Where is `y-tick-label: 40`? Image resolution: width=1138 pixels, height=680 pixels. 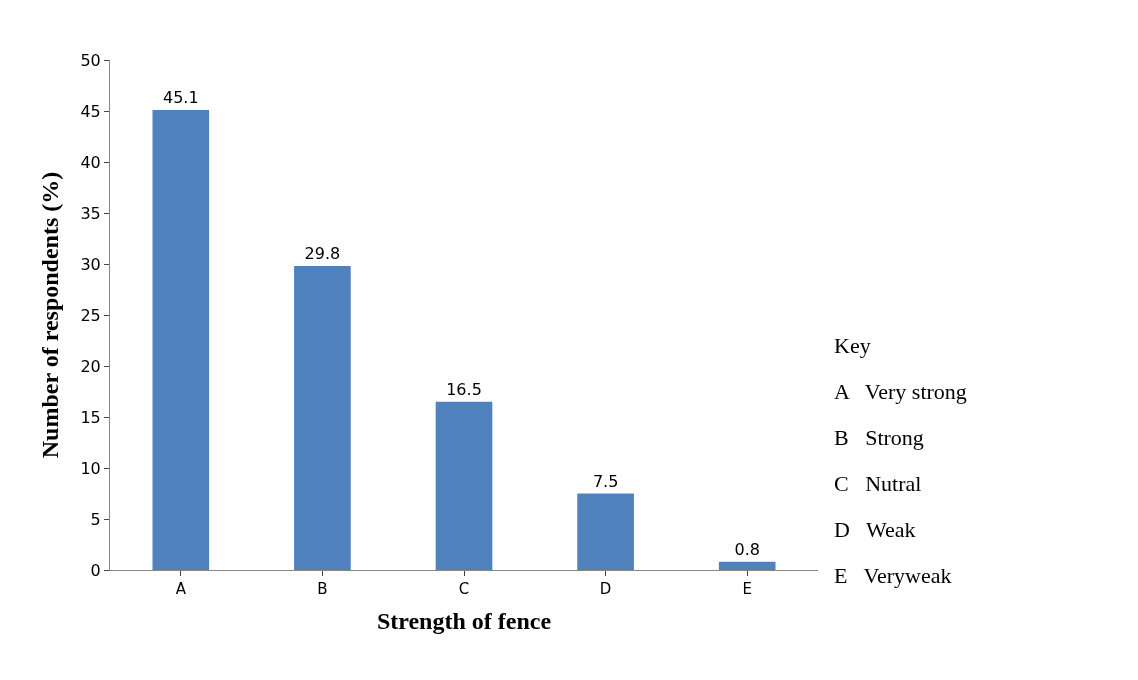 y-tick-label: 40 is located at coordinates (90, 162).